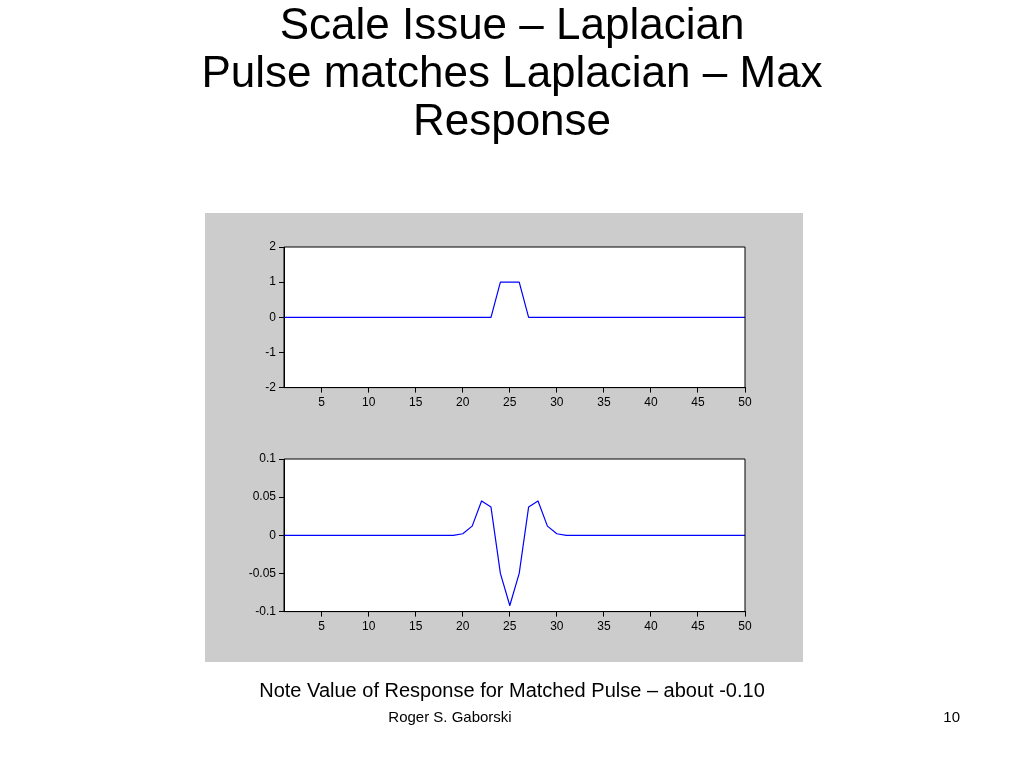 The width and height of the screenshot is (1024, 768). I want to click on y-tick-label: 0.05, so click(264, 496).